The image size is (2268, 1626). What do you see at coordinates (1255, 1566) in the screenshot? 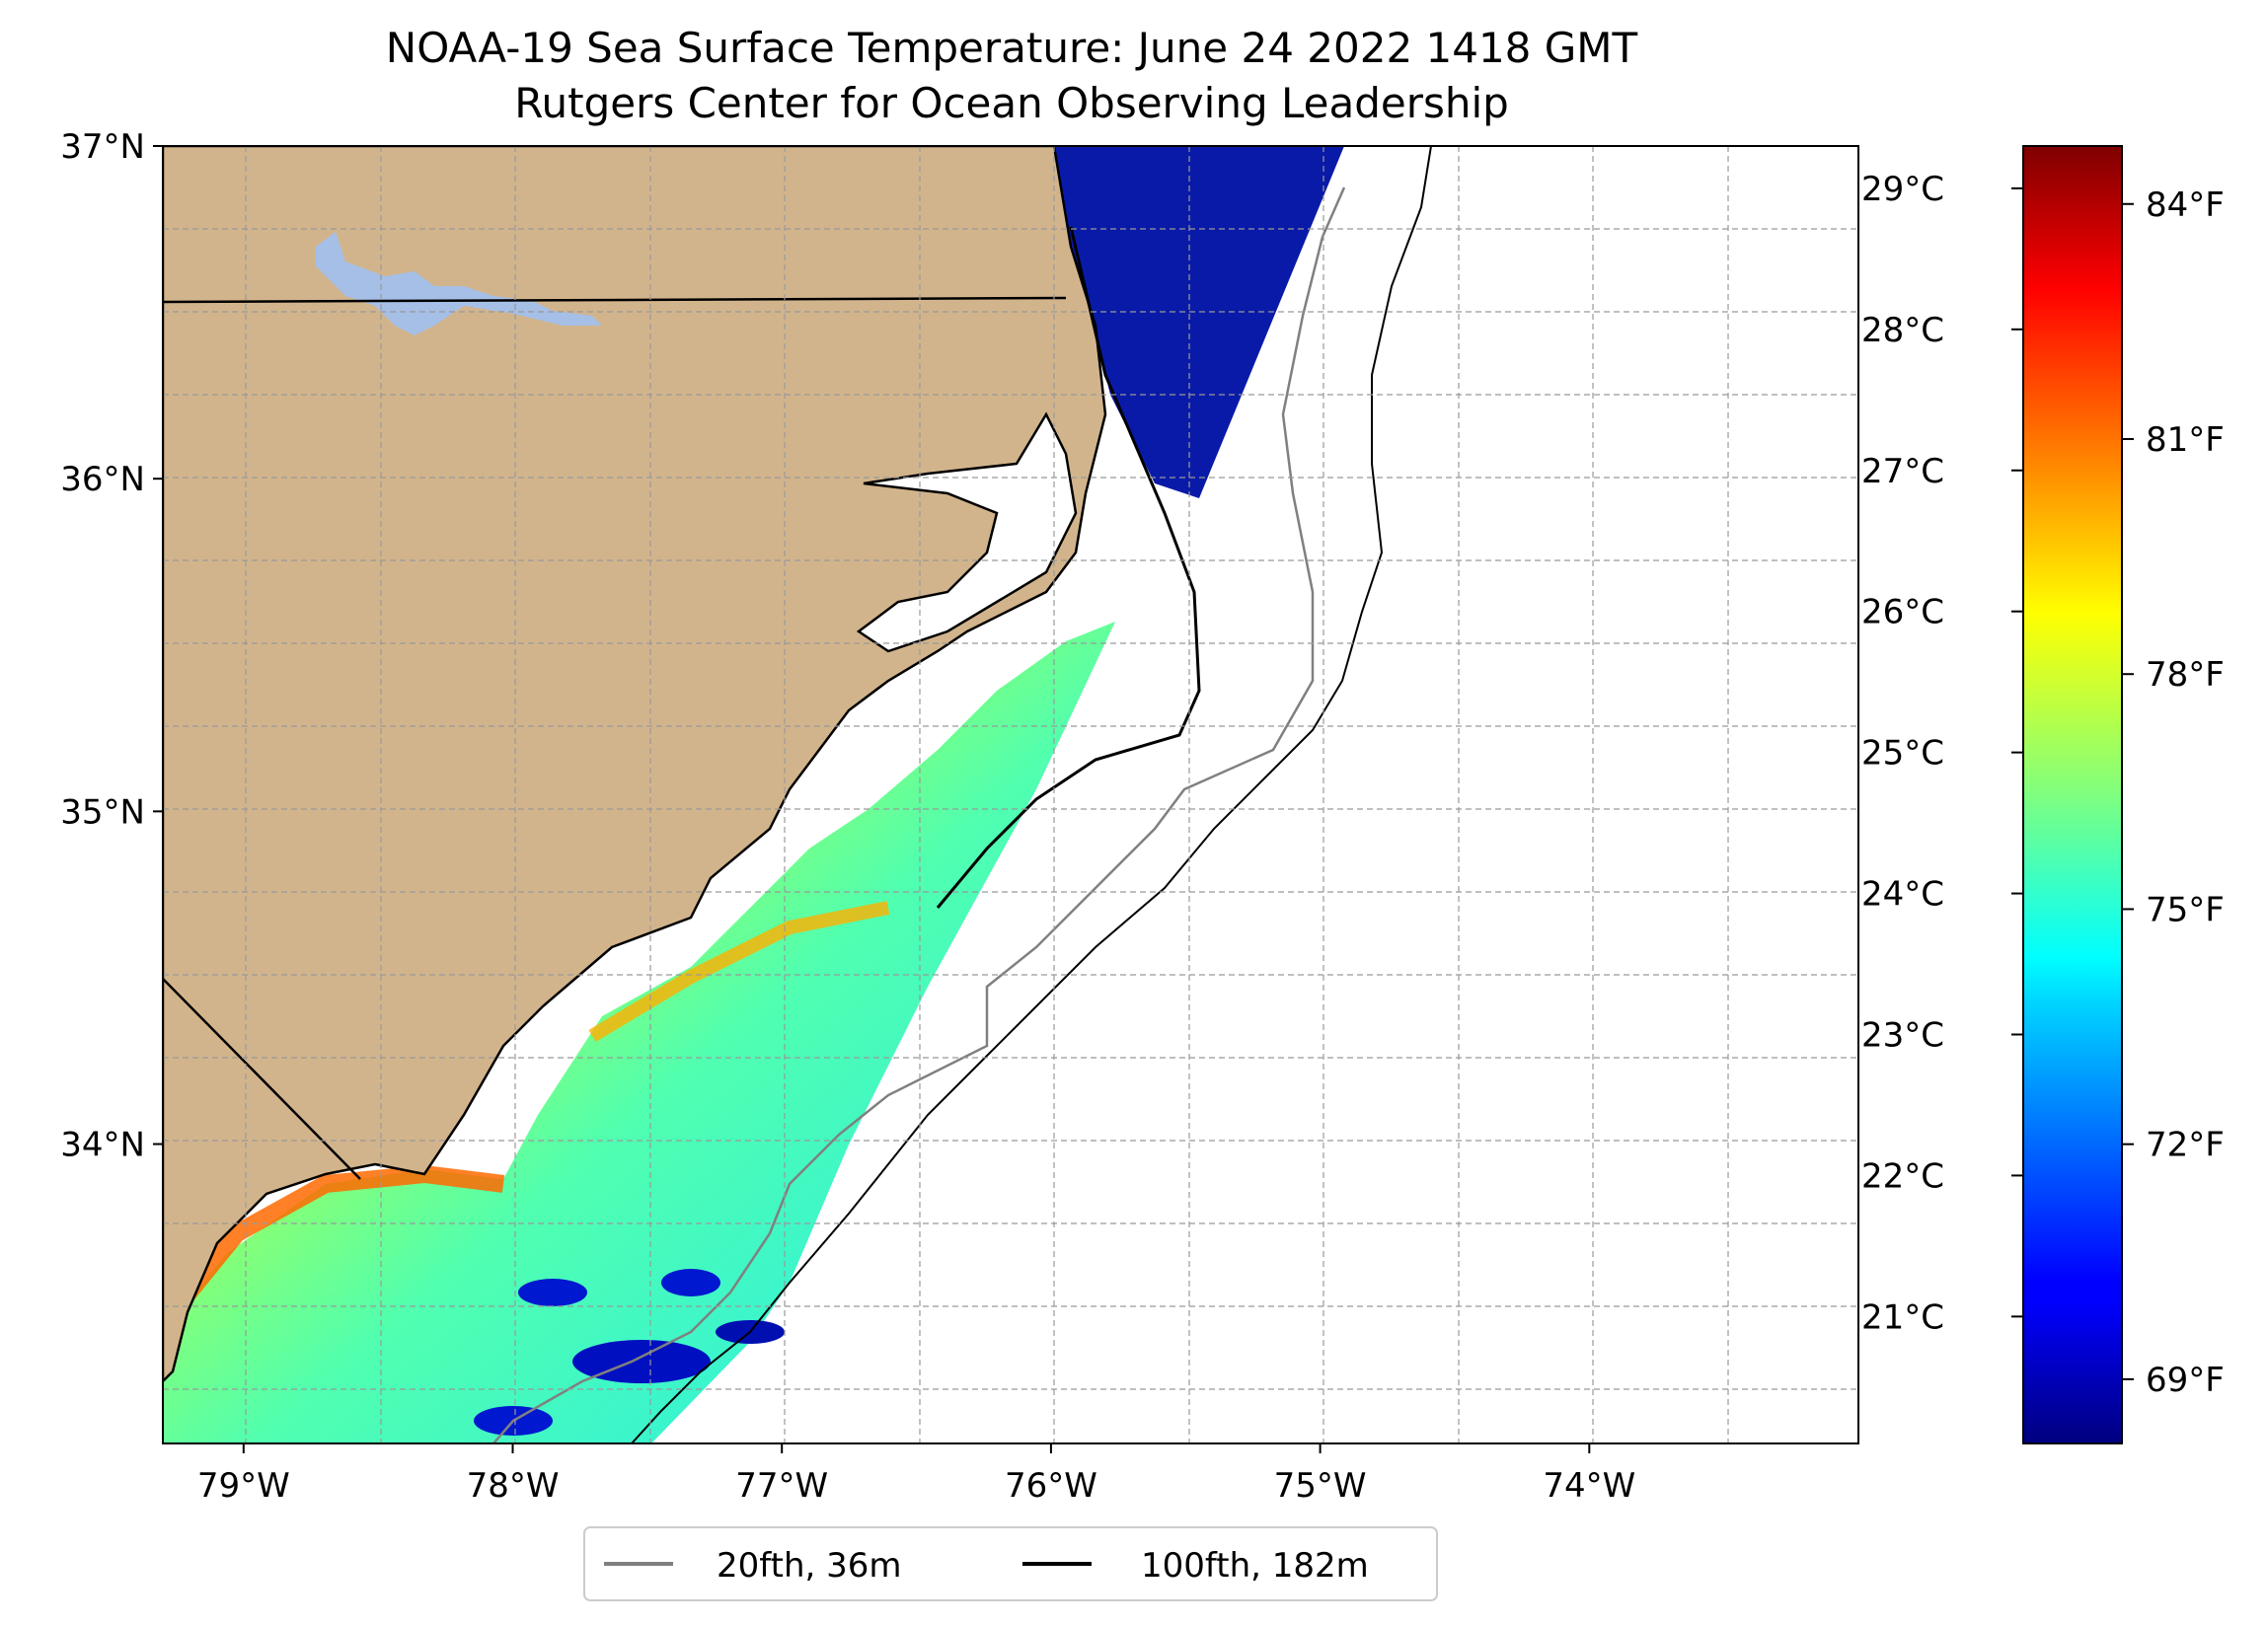
I see `legend-label-100fth: 100fth, 182m` at bounding box center [1255, 1566].